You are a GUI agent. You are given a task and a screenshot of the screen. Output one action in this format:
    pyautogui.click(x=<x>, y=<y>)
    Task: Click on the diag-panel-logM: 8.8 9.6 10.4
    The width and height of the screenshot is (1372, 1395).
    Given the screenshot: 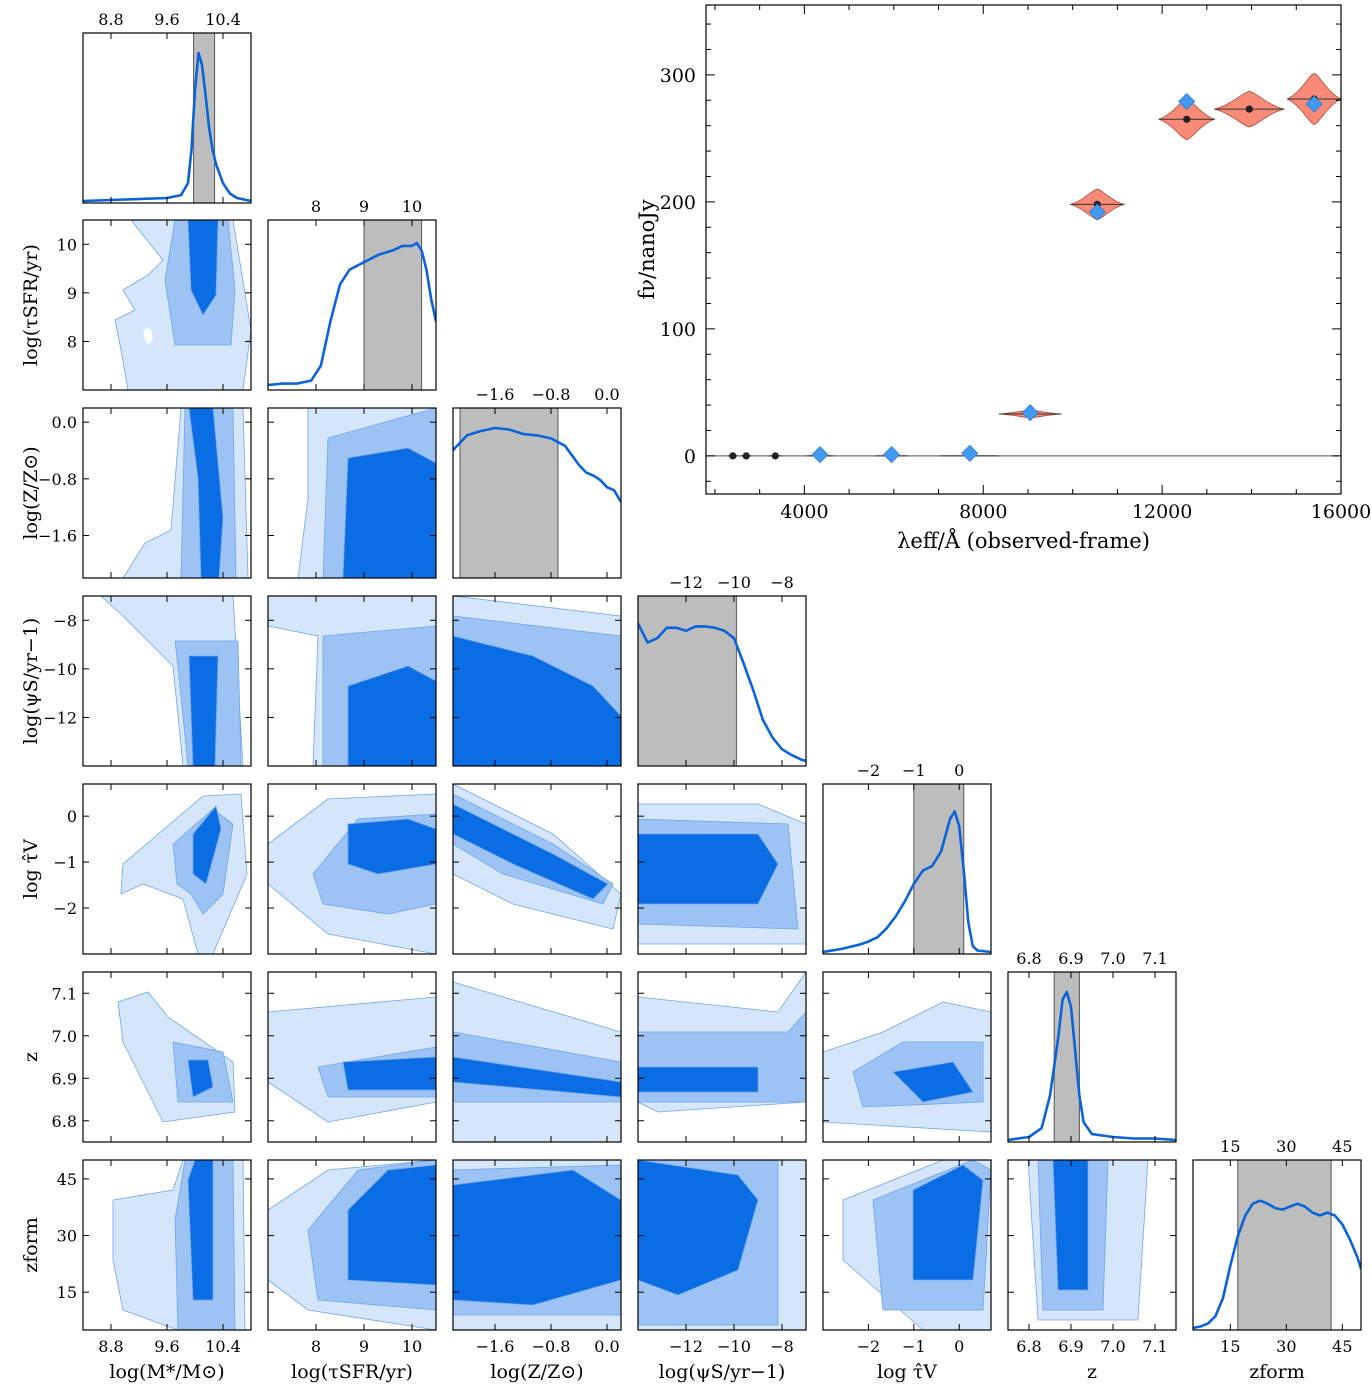 What is the action you would take?
    pyautogui.click(x=167, y=107)
    